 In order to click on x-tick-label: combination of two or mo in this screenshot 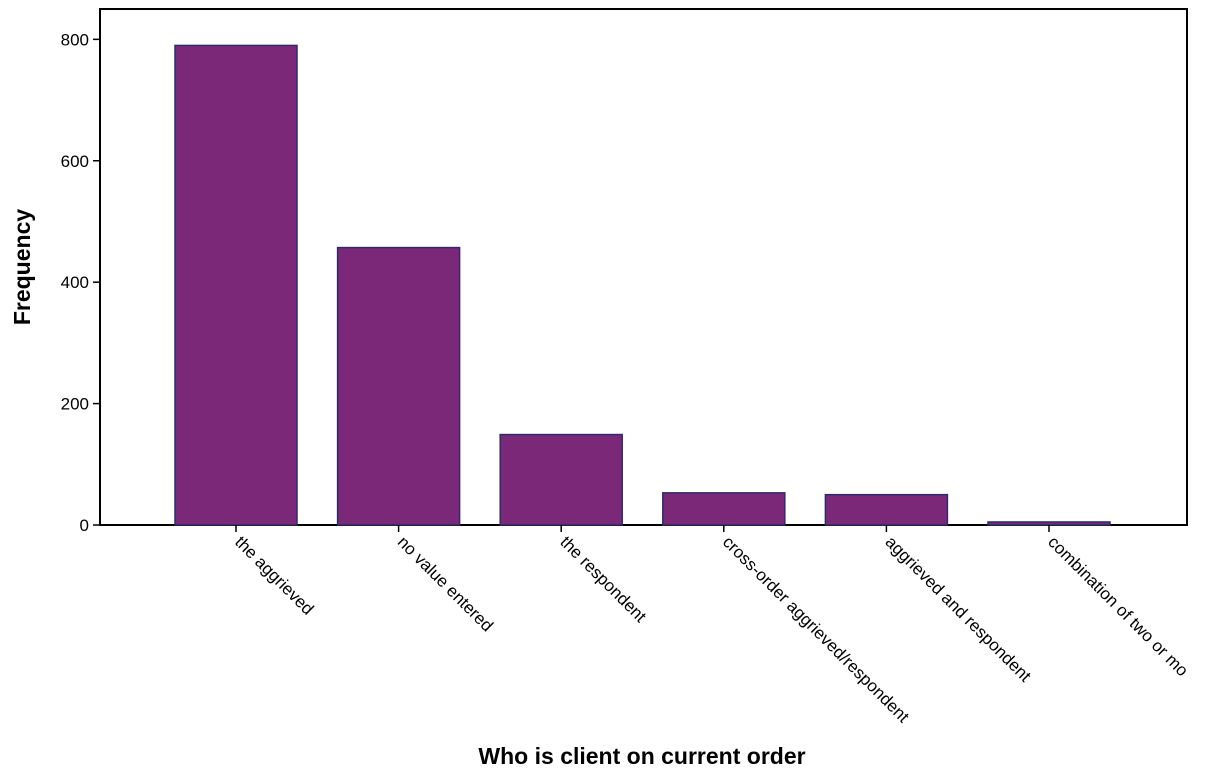, I will do `click(1118, 606)`.